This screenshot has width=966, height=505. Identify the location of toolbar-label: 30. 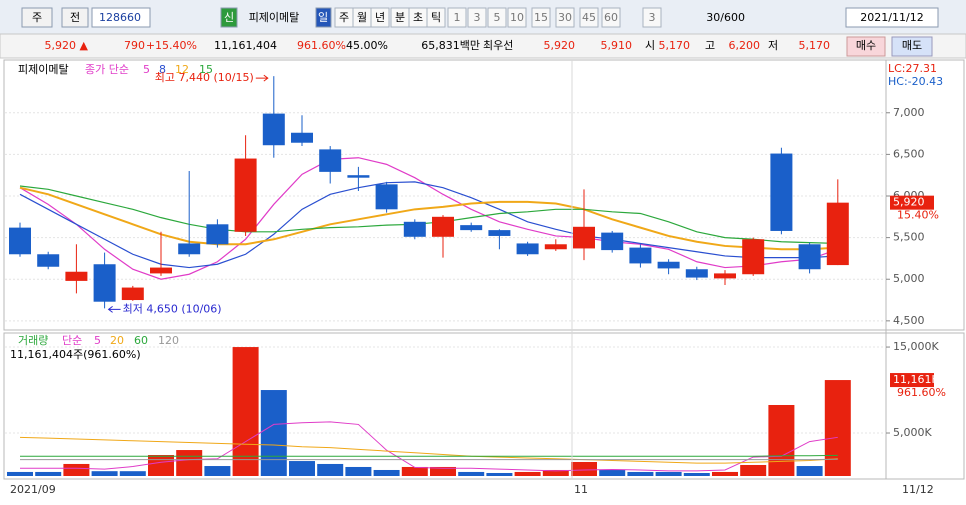
(565, 17).